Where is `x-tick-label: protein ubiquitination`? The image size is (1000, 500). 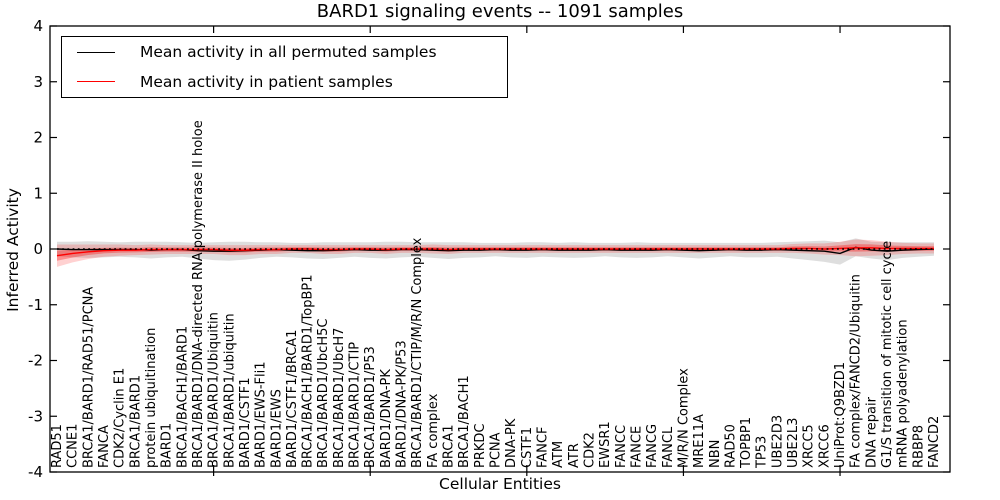
x-tick-label: protein ubiquitination is located at coordinates (151, 398).